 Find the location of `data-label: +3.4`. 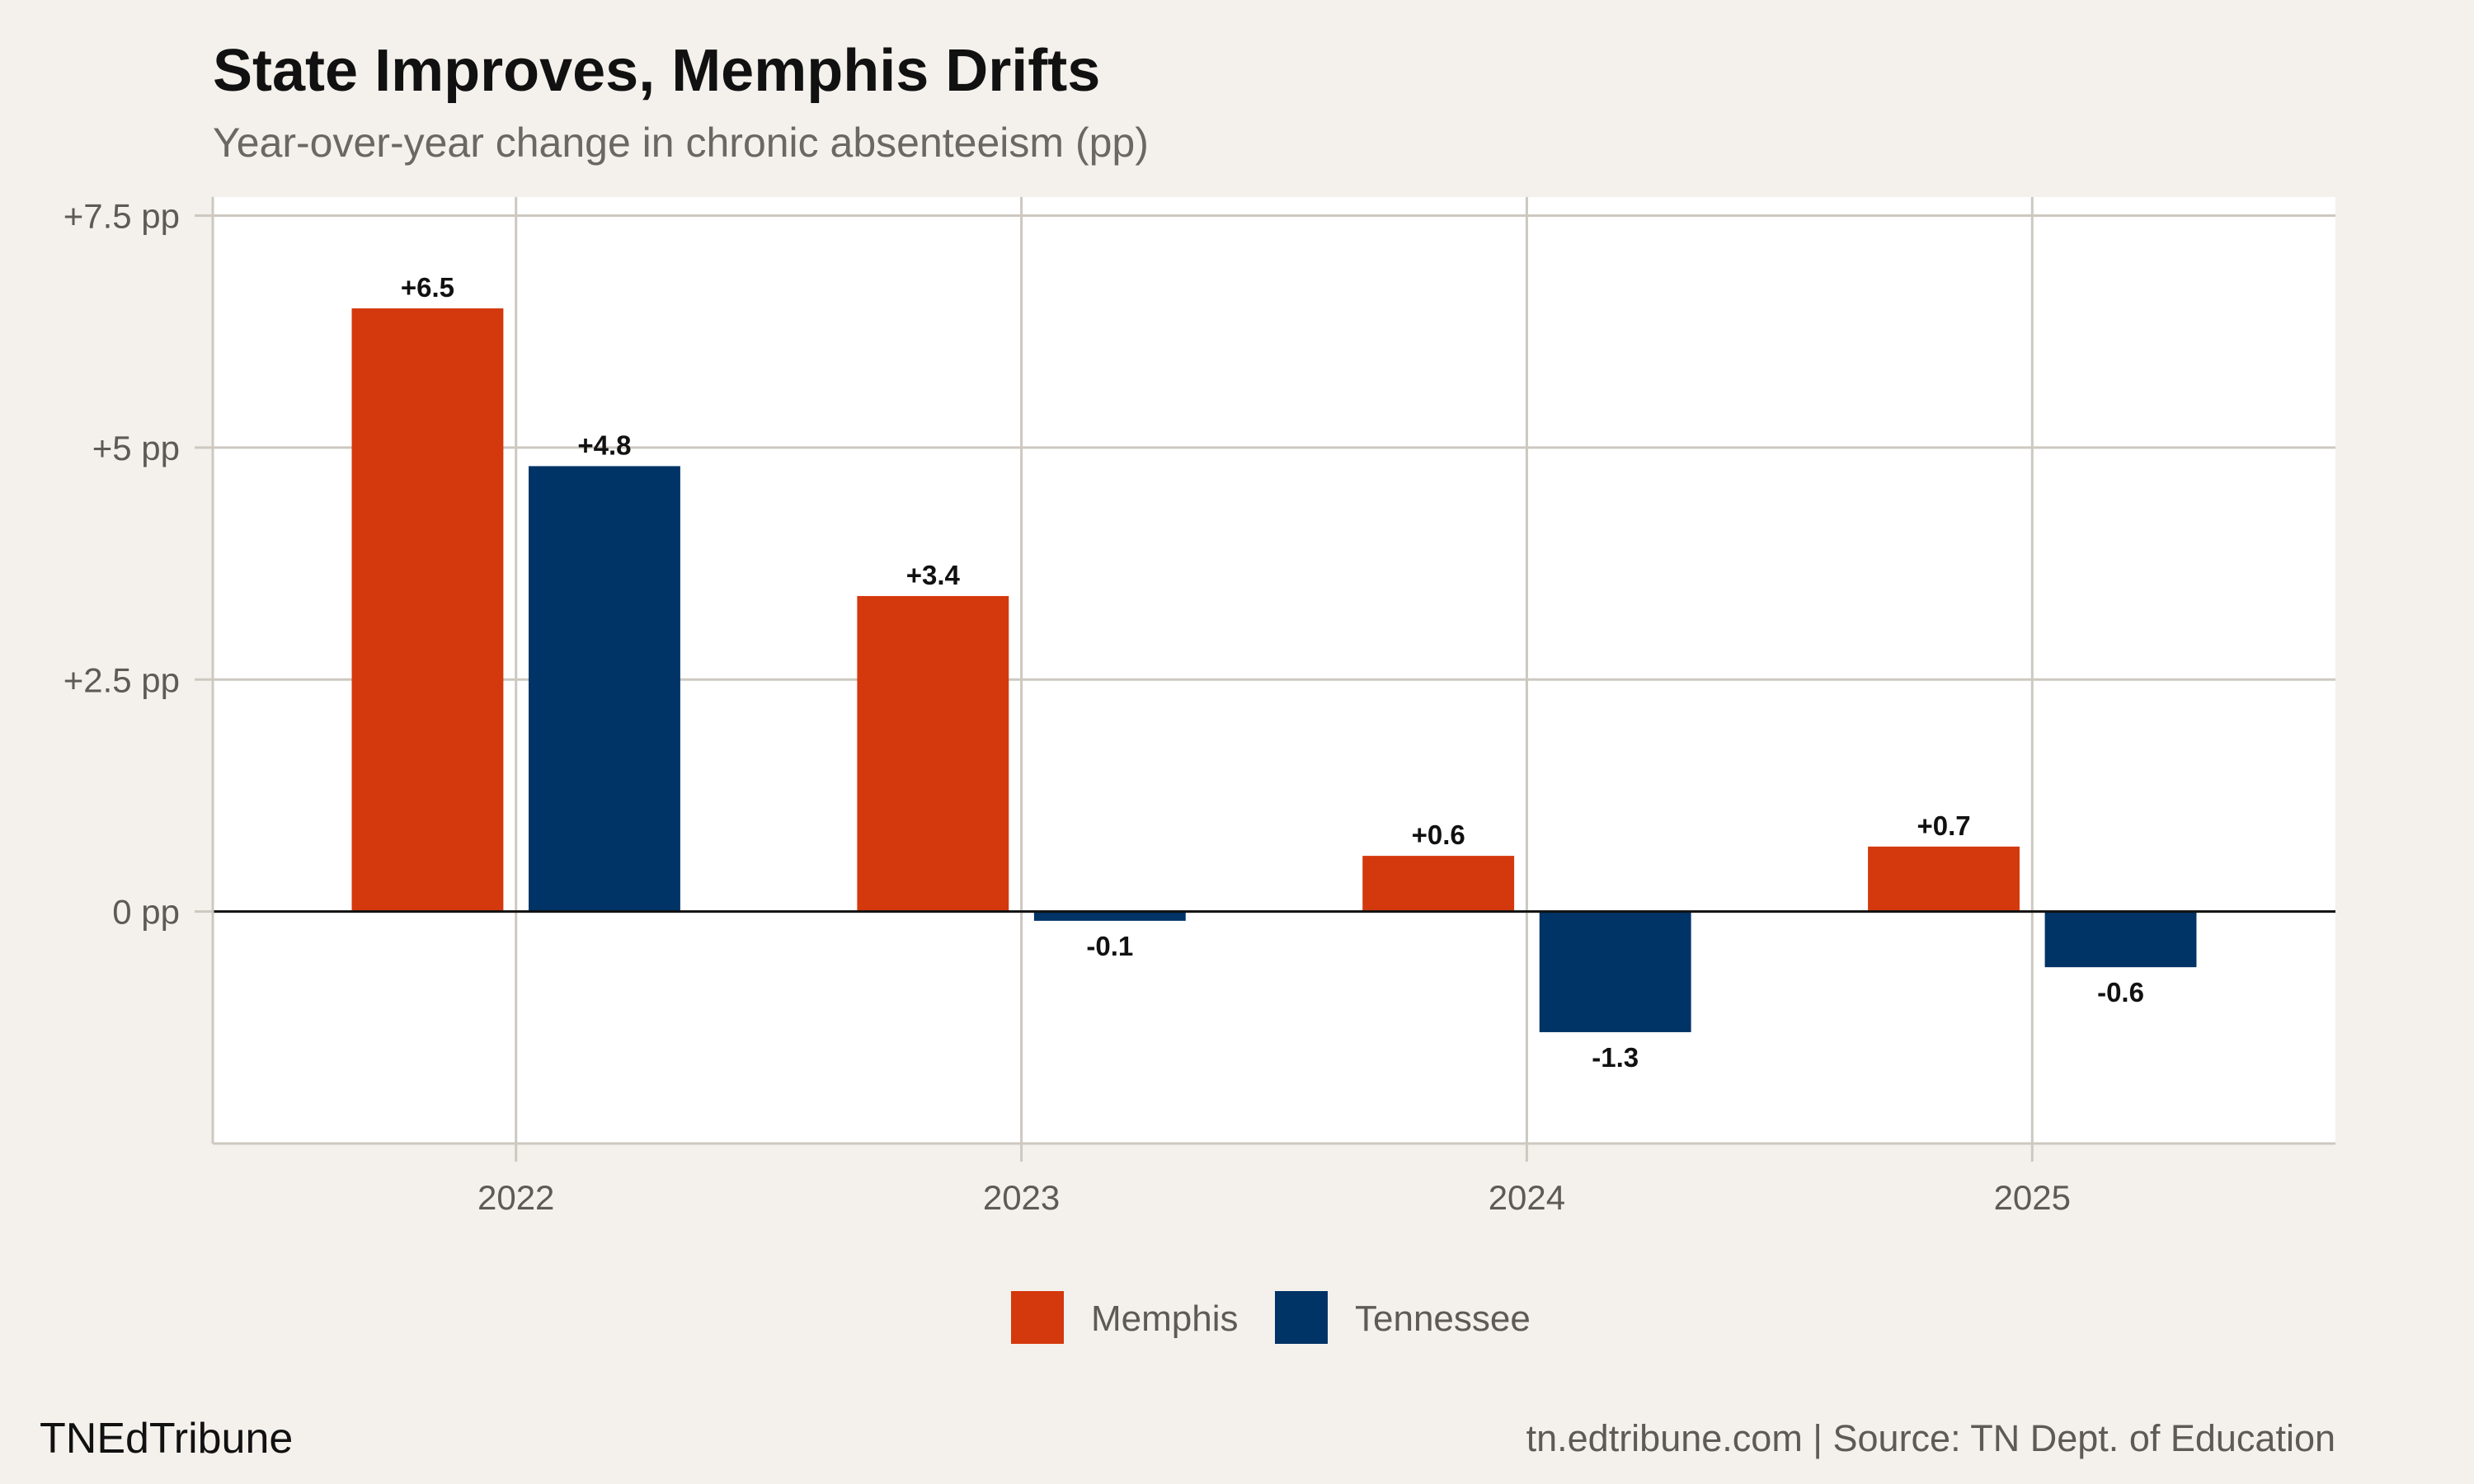

data-label: +3.4 is located at coordinates (933, 575).